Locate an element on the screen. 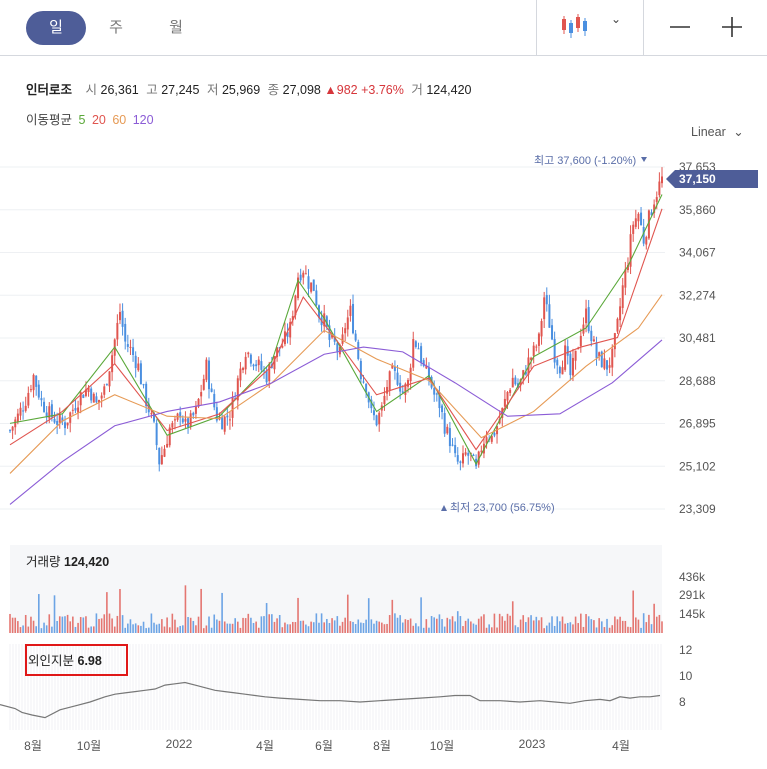 The height and width of the screenshot is (769, 767). plot-area is located at coordinates (336, 589).